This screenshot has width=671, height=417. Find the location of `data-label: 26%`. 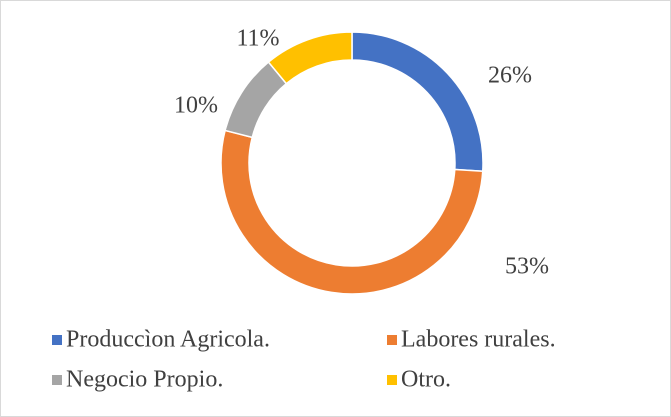

data-label: 26% is located at coordinates (510, 76).